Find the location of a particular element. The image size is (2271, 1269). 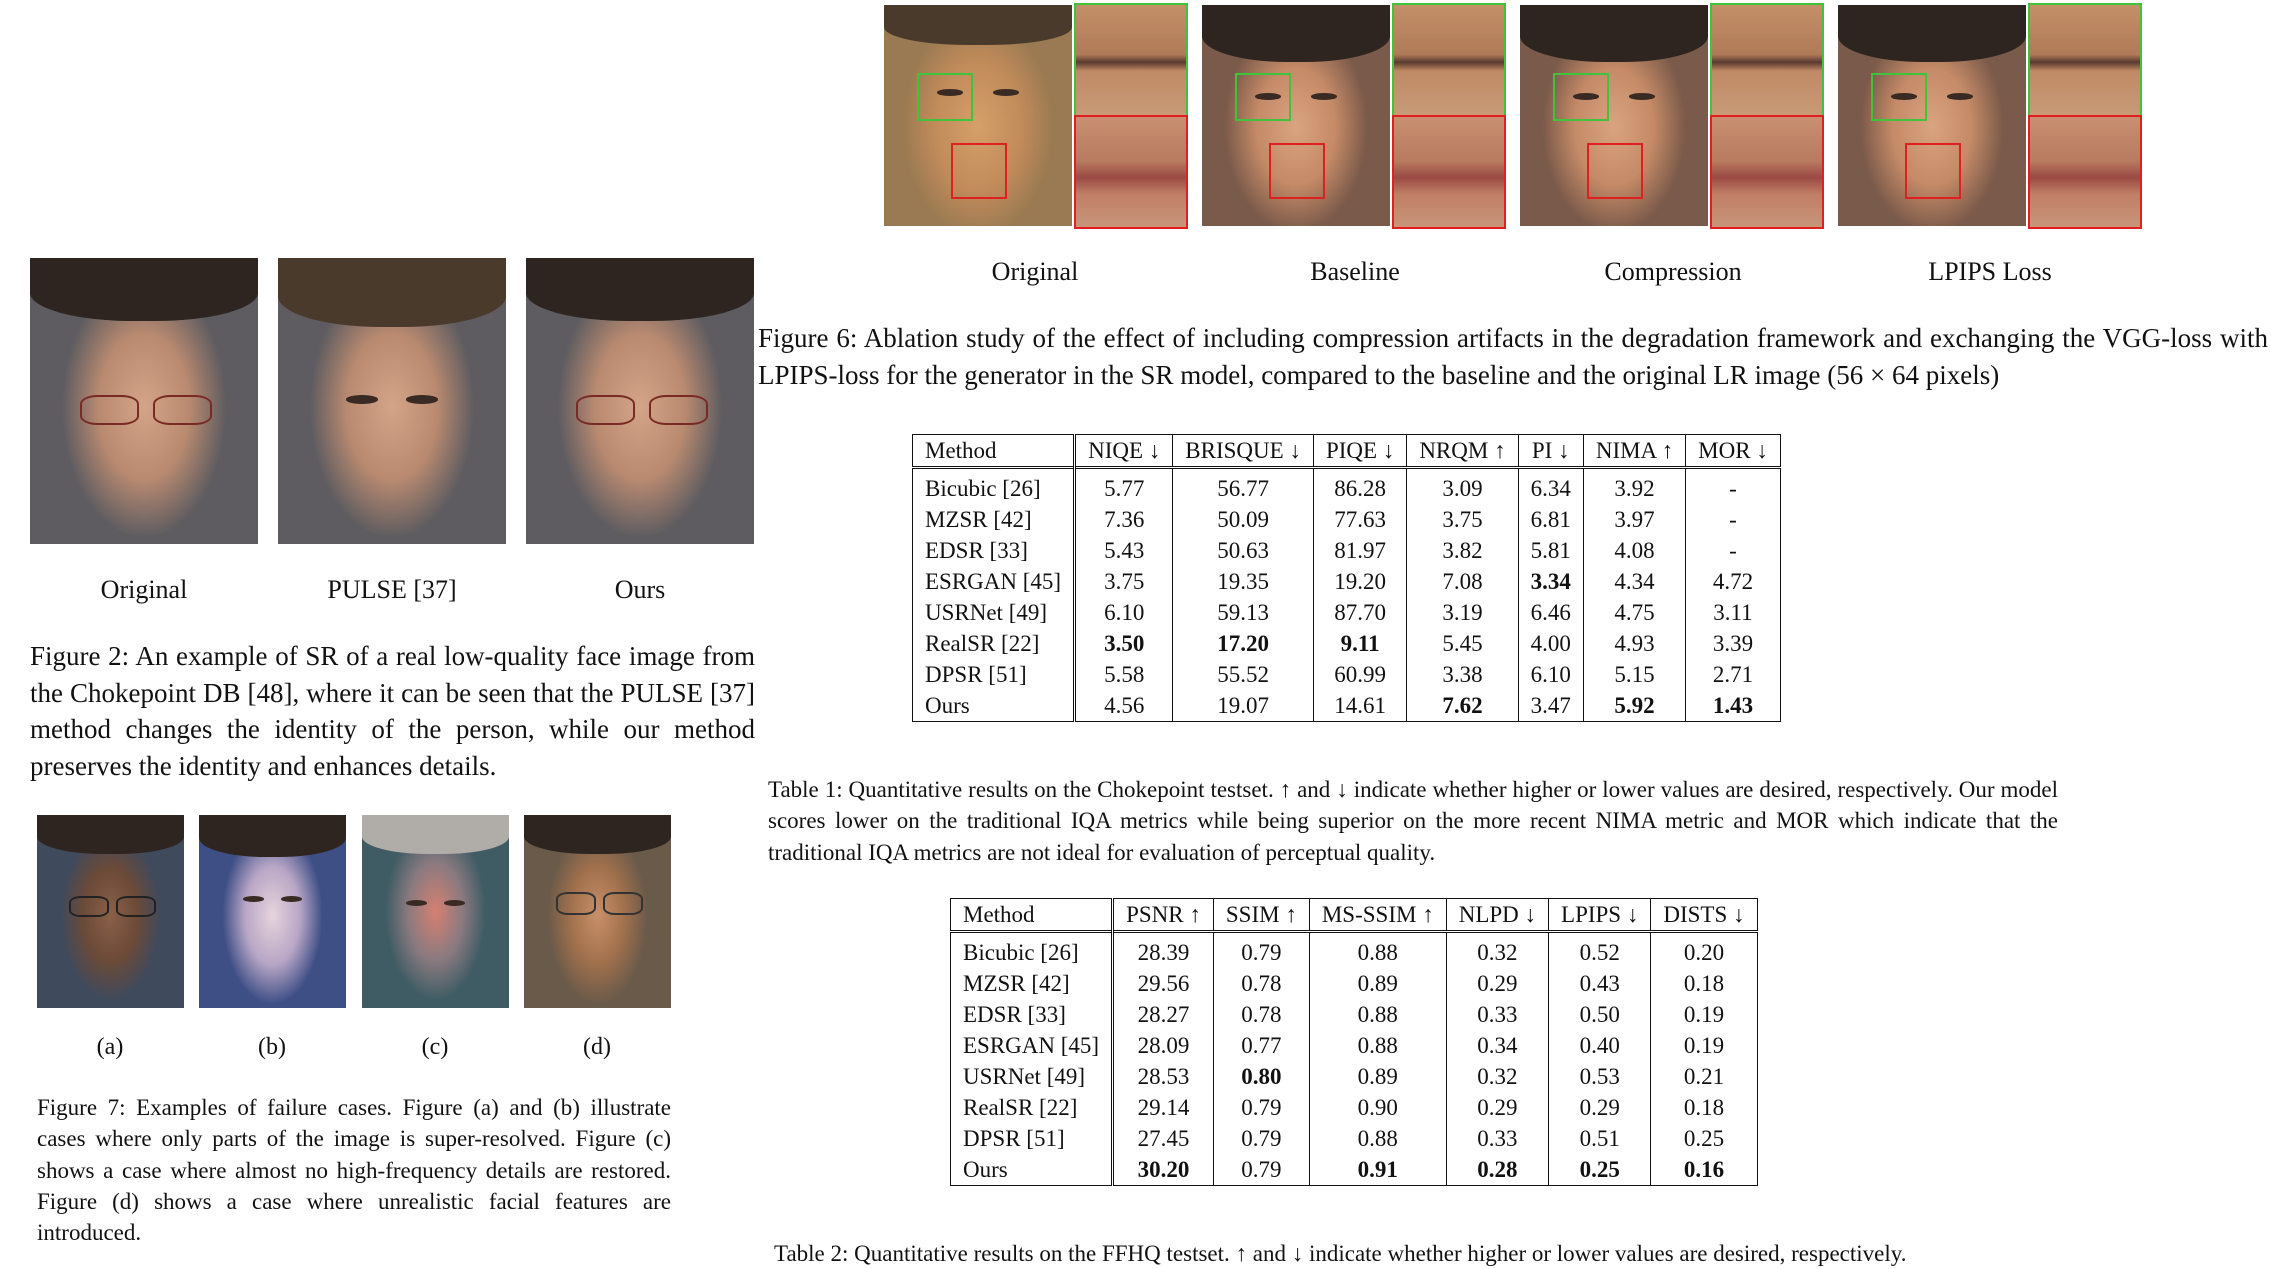

table1-value-cell: 19.20 is located at coordinates (1359, 581).